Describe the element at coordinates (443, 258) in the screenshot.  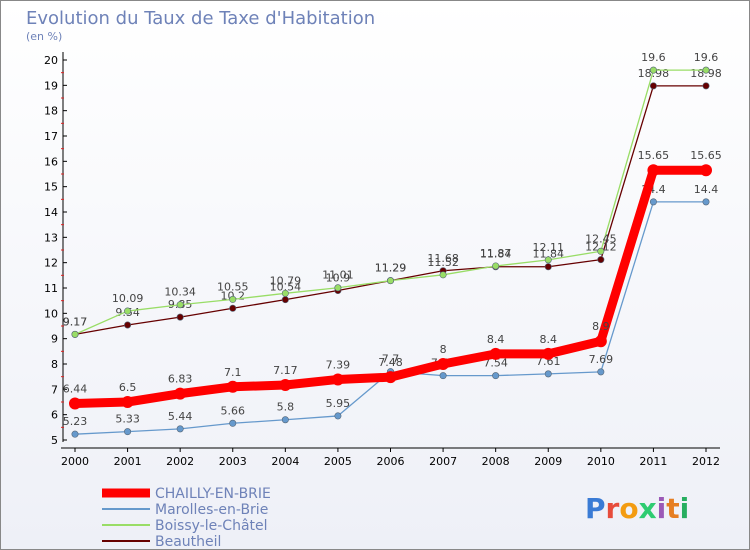
I see `data-label: 11.68` at that location.